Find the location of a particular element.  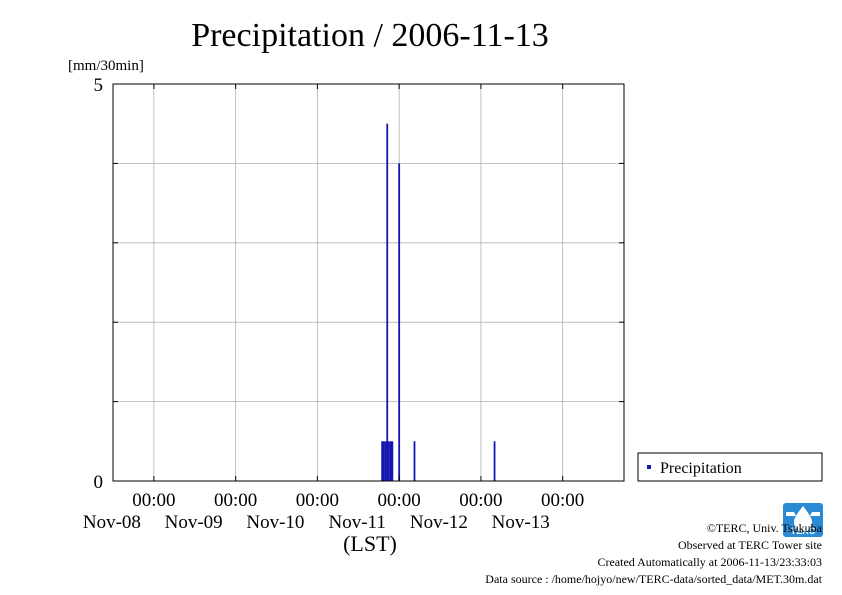

svg-text: TERC is located at coordinates (803, 531).